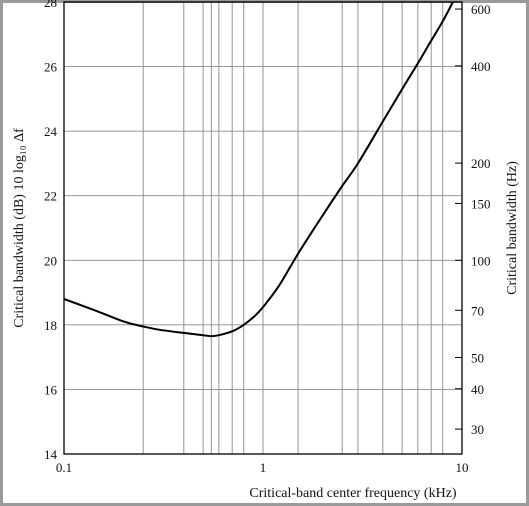 The width and height of the screenshot is (529, 506). Describe the element at coordinates (462, 467) in the screenshot. I see `x-tick-label: 10` at that location.